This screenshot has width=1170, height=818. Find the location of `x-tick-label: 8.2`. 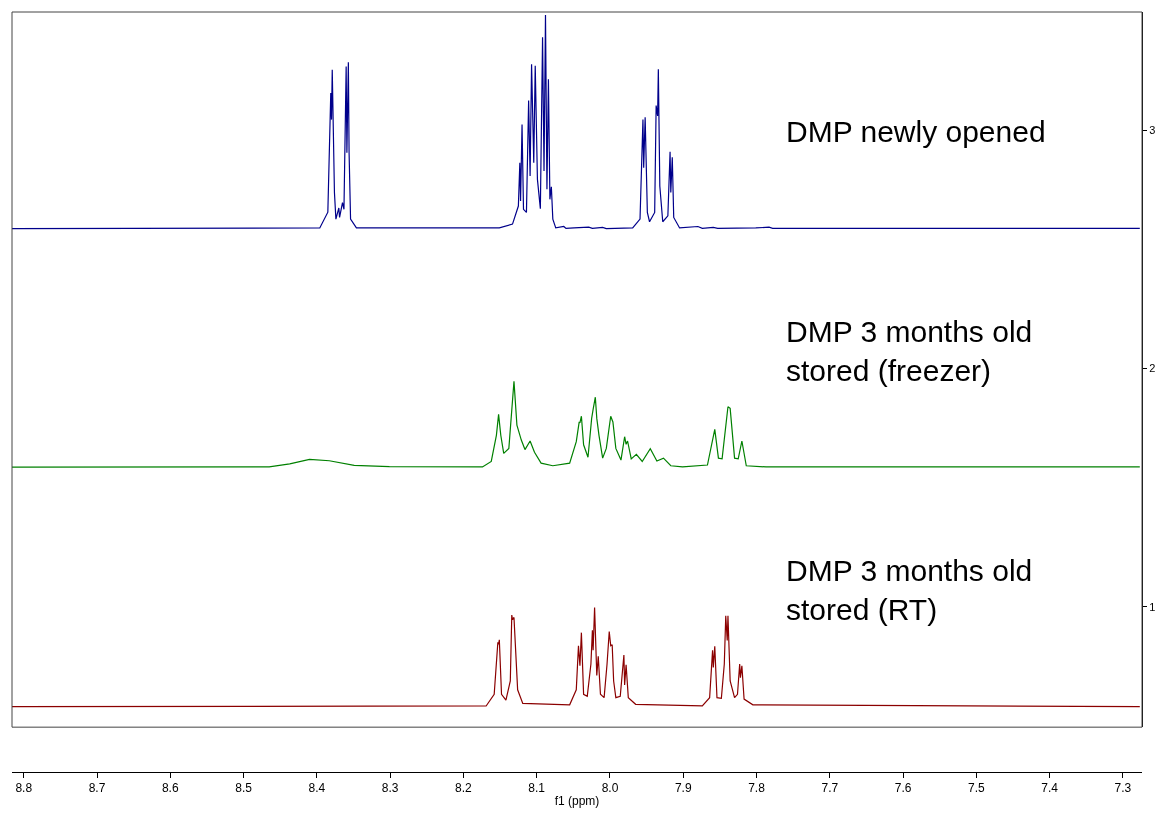

x-tick-label: 8.2 is located at coordinates (464, 788).